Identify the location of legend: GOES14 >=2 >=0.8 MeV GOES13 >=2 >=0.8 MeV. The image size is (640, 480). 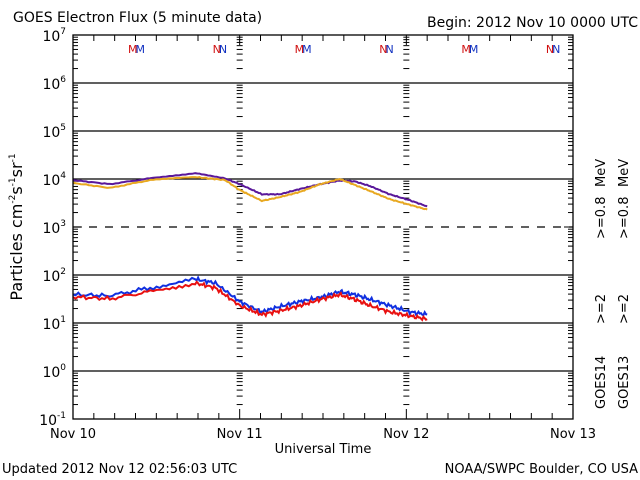
(613, 284).